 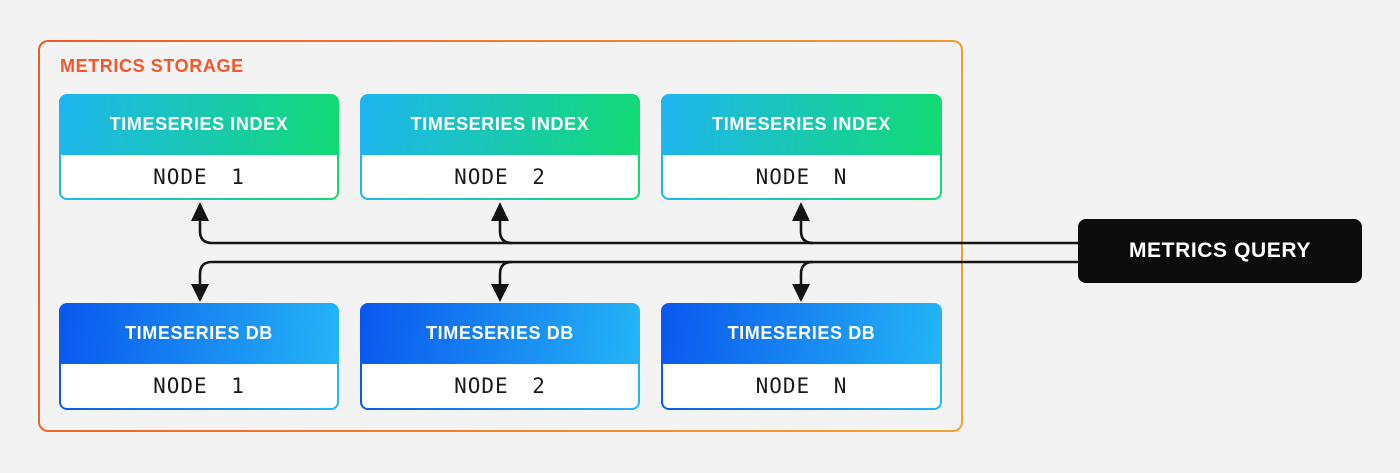 I want to click on metrics-query-box: METRICS QUERY, so click(x=1220, y=251).